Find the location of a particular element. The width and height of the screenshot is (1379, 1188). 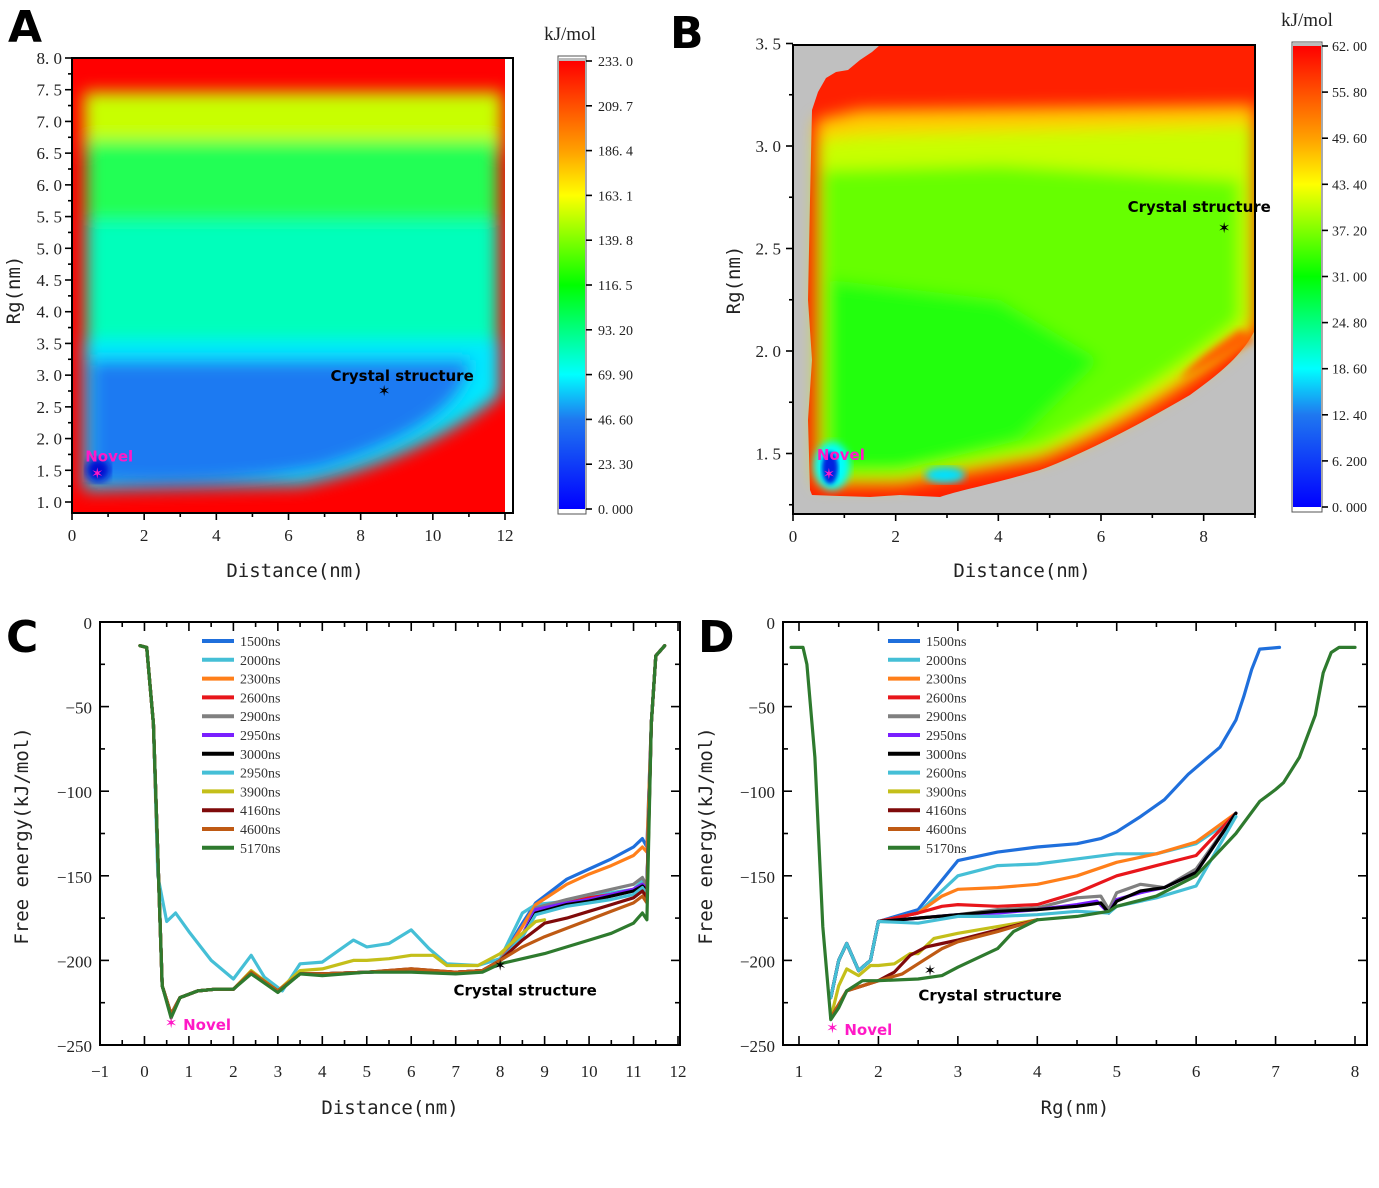

colorbar-b-unit: kJ/mol is located at coordinates (1307, 20).